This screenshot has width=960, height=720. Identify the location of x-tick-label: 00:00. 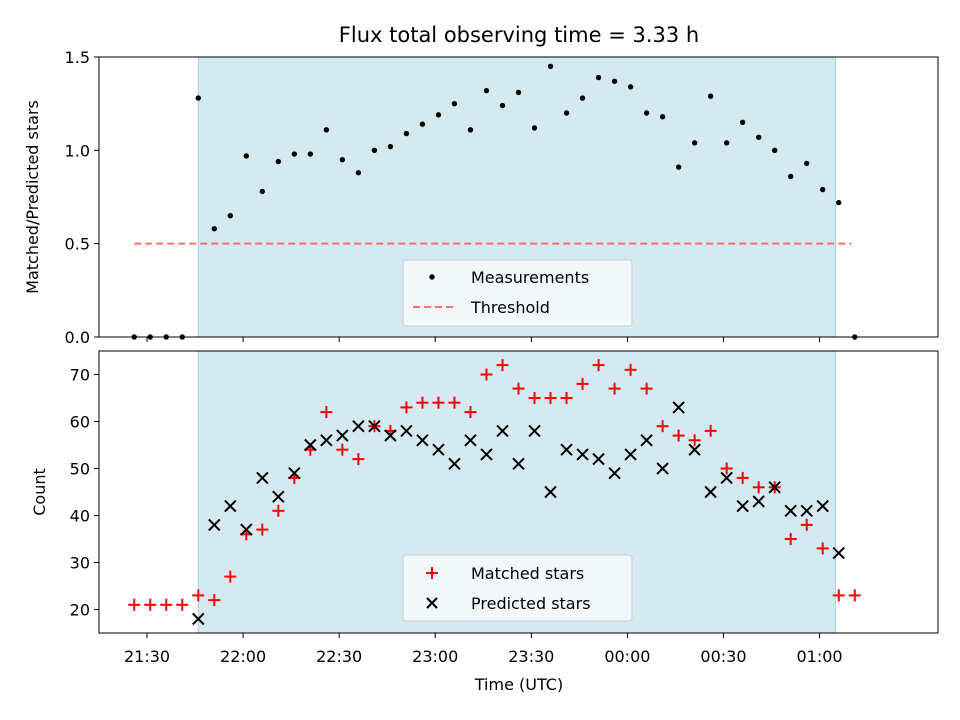
(627, 656).